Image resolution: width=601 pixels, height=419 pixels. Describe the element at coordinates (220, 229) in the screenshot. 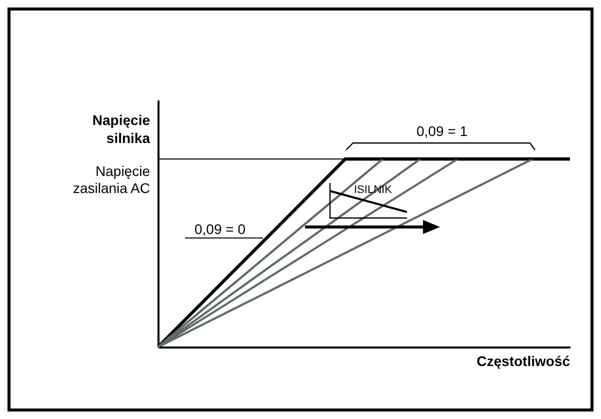

I see `annotation: 0,09 = 0` at that location.